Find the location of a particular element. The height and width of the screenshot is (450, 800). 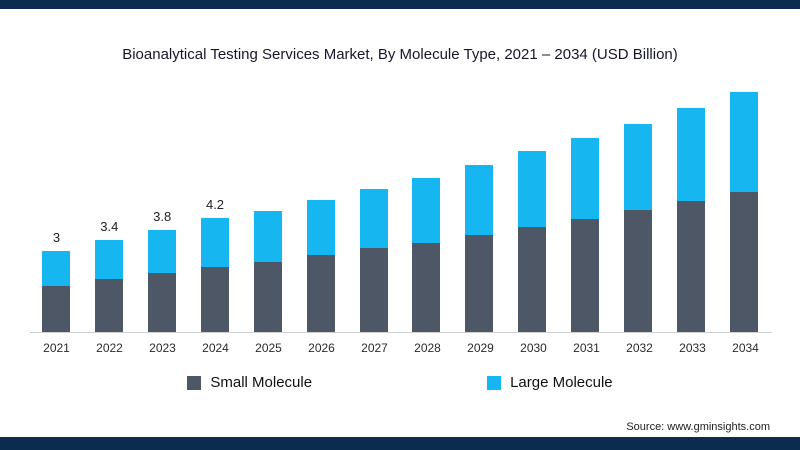

stacked-bar-2029 is located at coordinates (479, 248).